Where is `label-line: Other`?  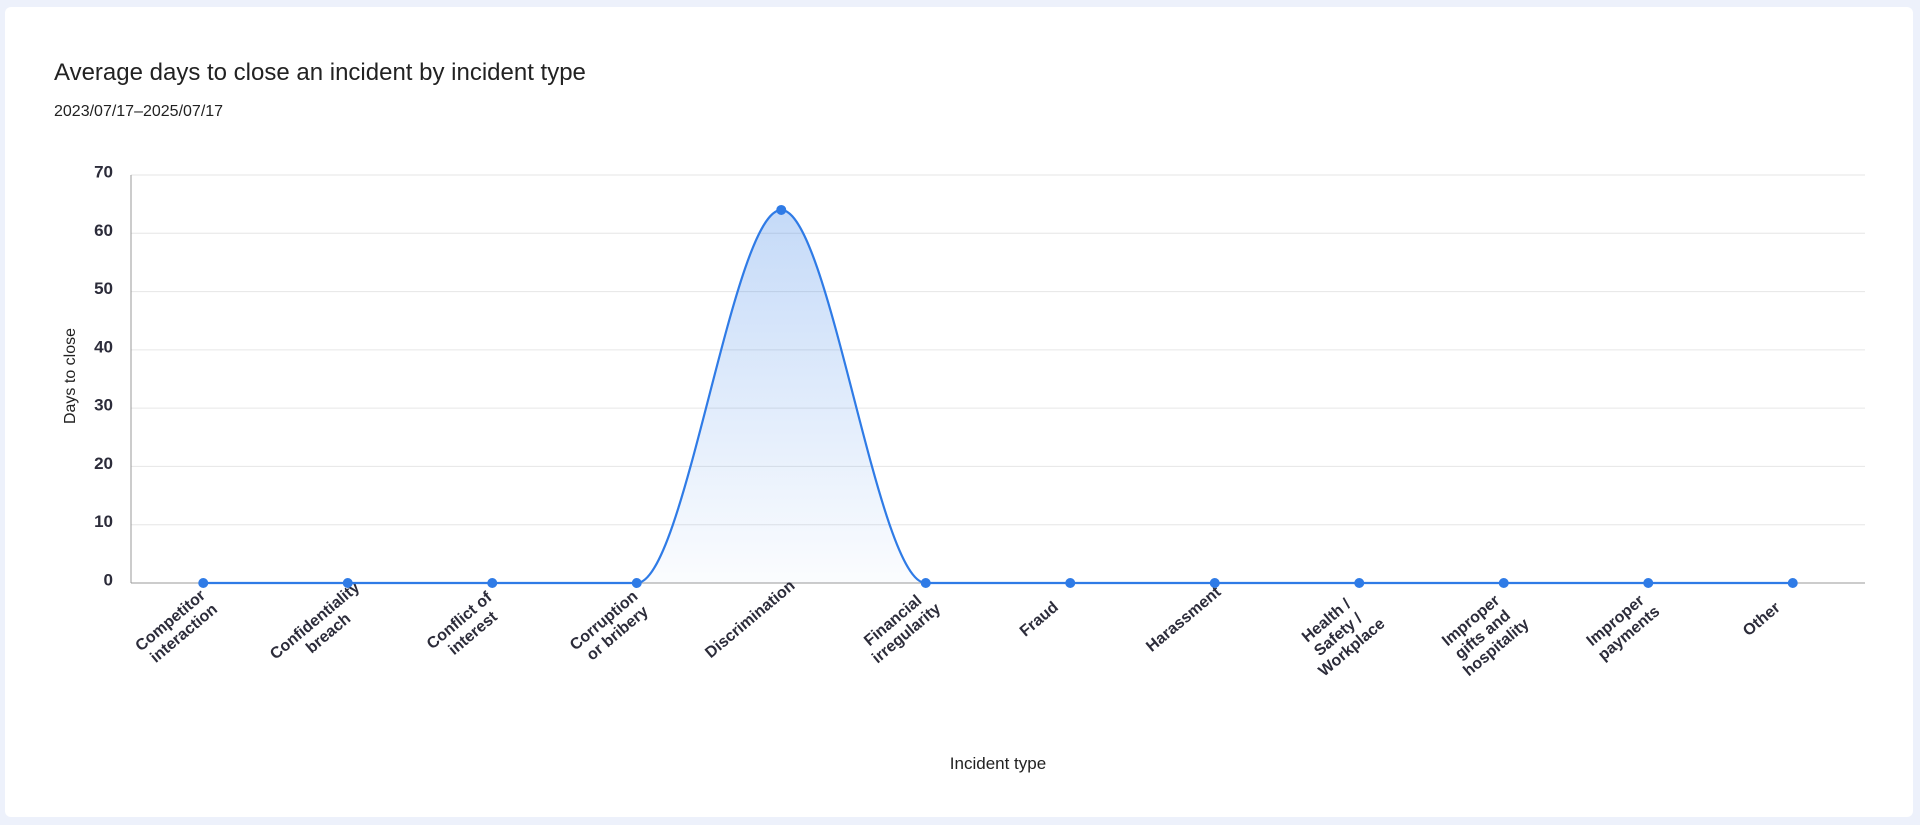
label-line: Other is located at coordinates (1762, 619).